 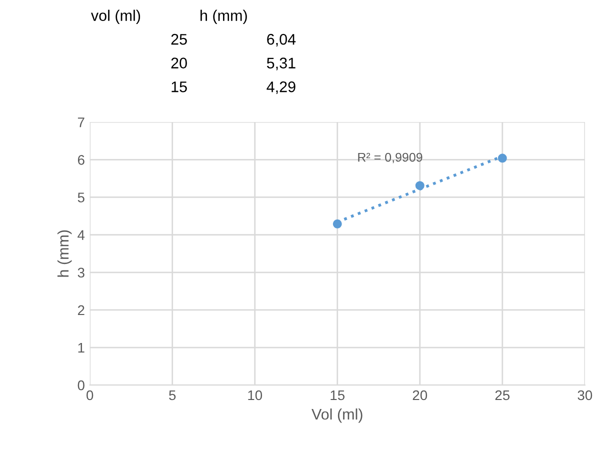 What do you see at coordinates (81, 160) in the screenshot?
I see `y-tick-label: 6` at bounding box center [81, 160].